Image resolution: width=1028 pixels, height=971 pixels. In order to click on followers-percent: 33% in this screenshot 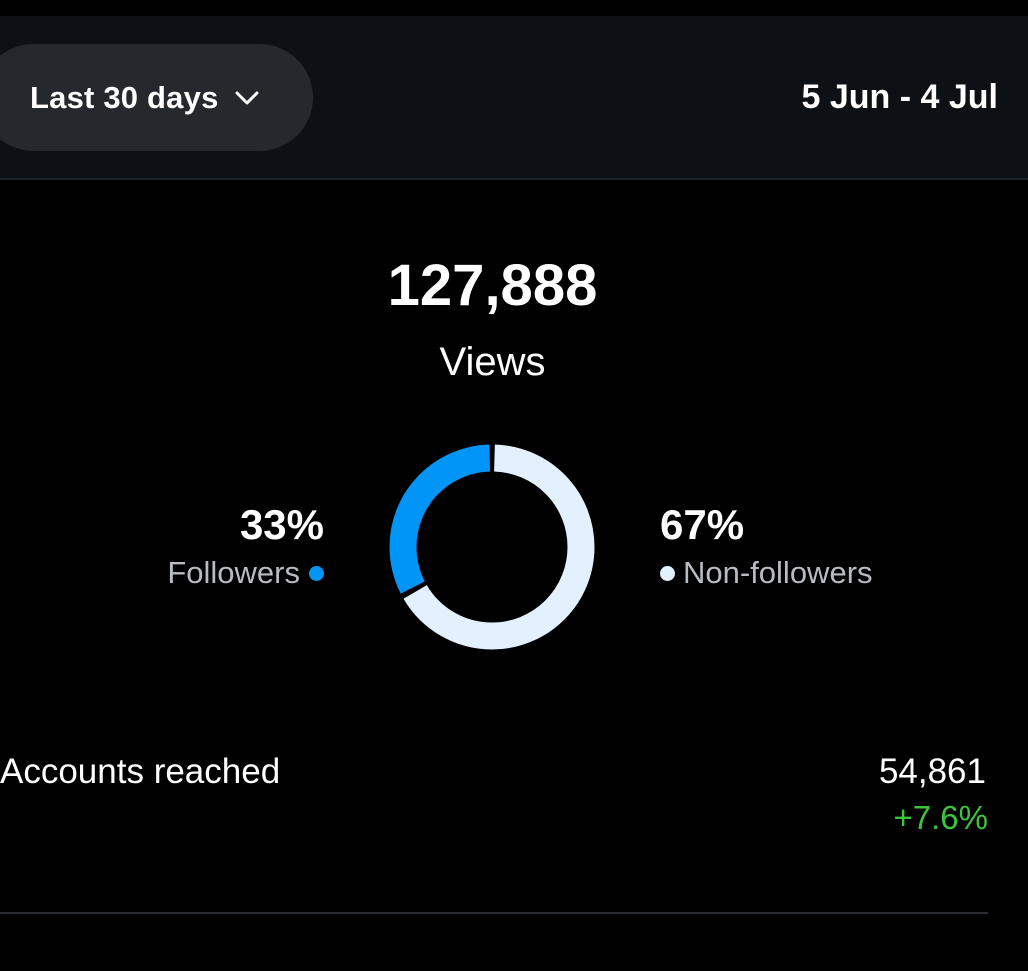, I will do `click(281, 524)`.